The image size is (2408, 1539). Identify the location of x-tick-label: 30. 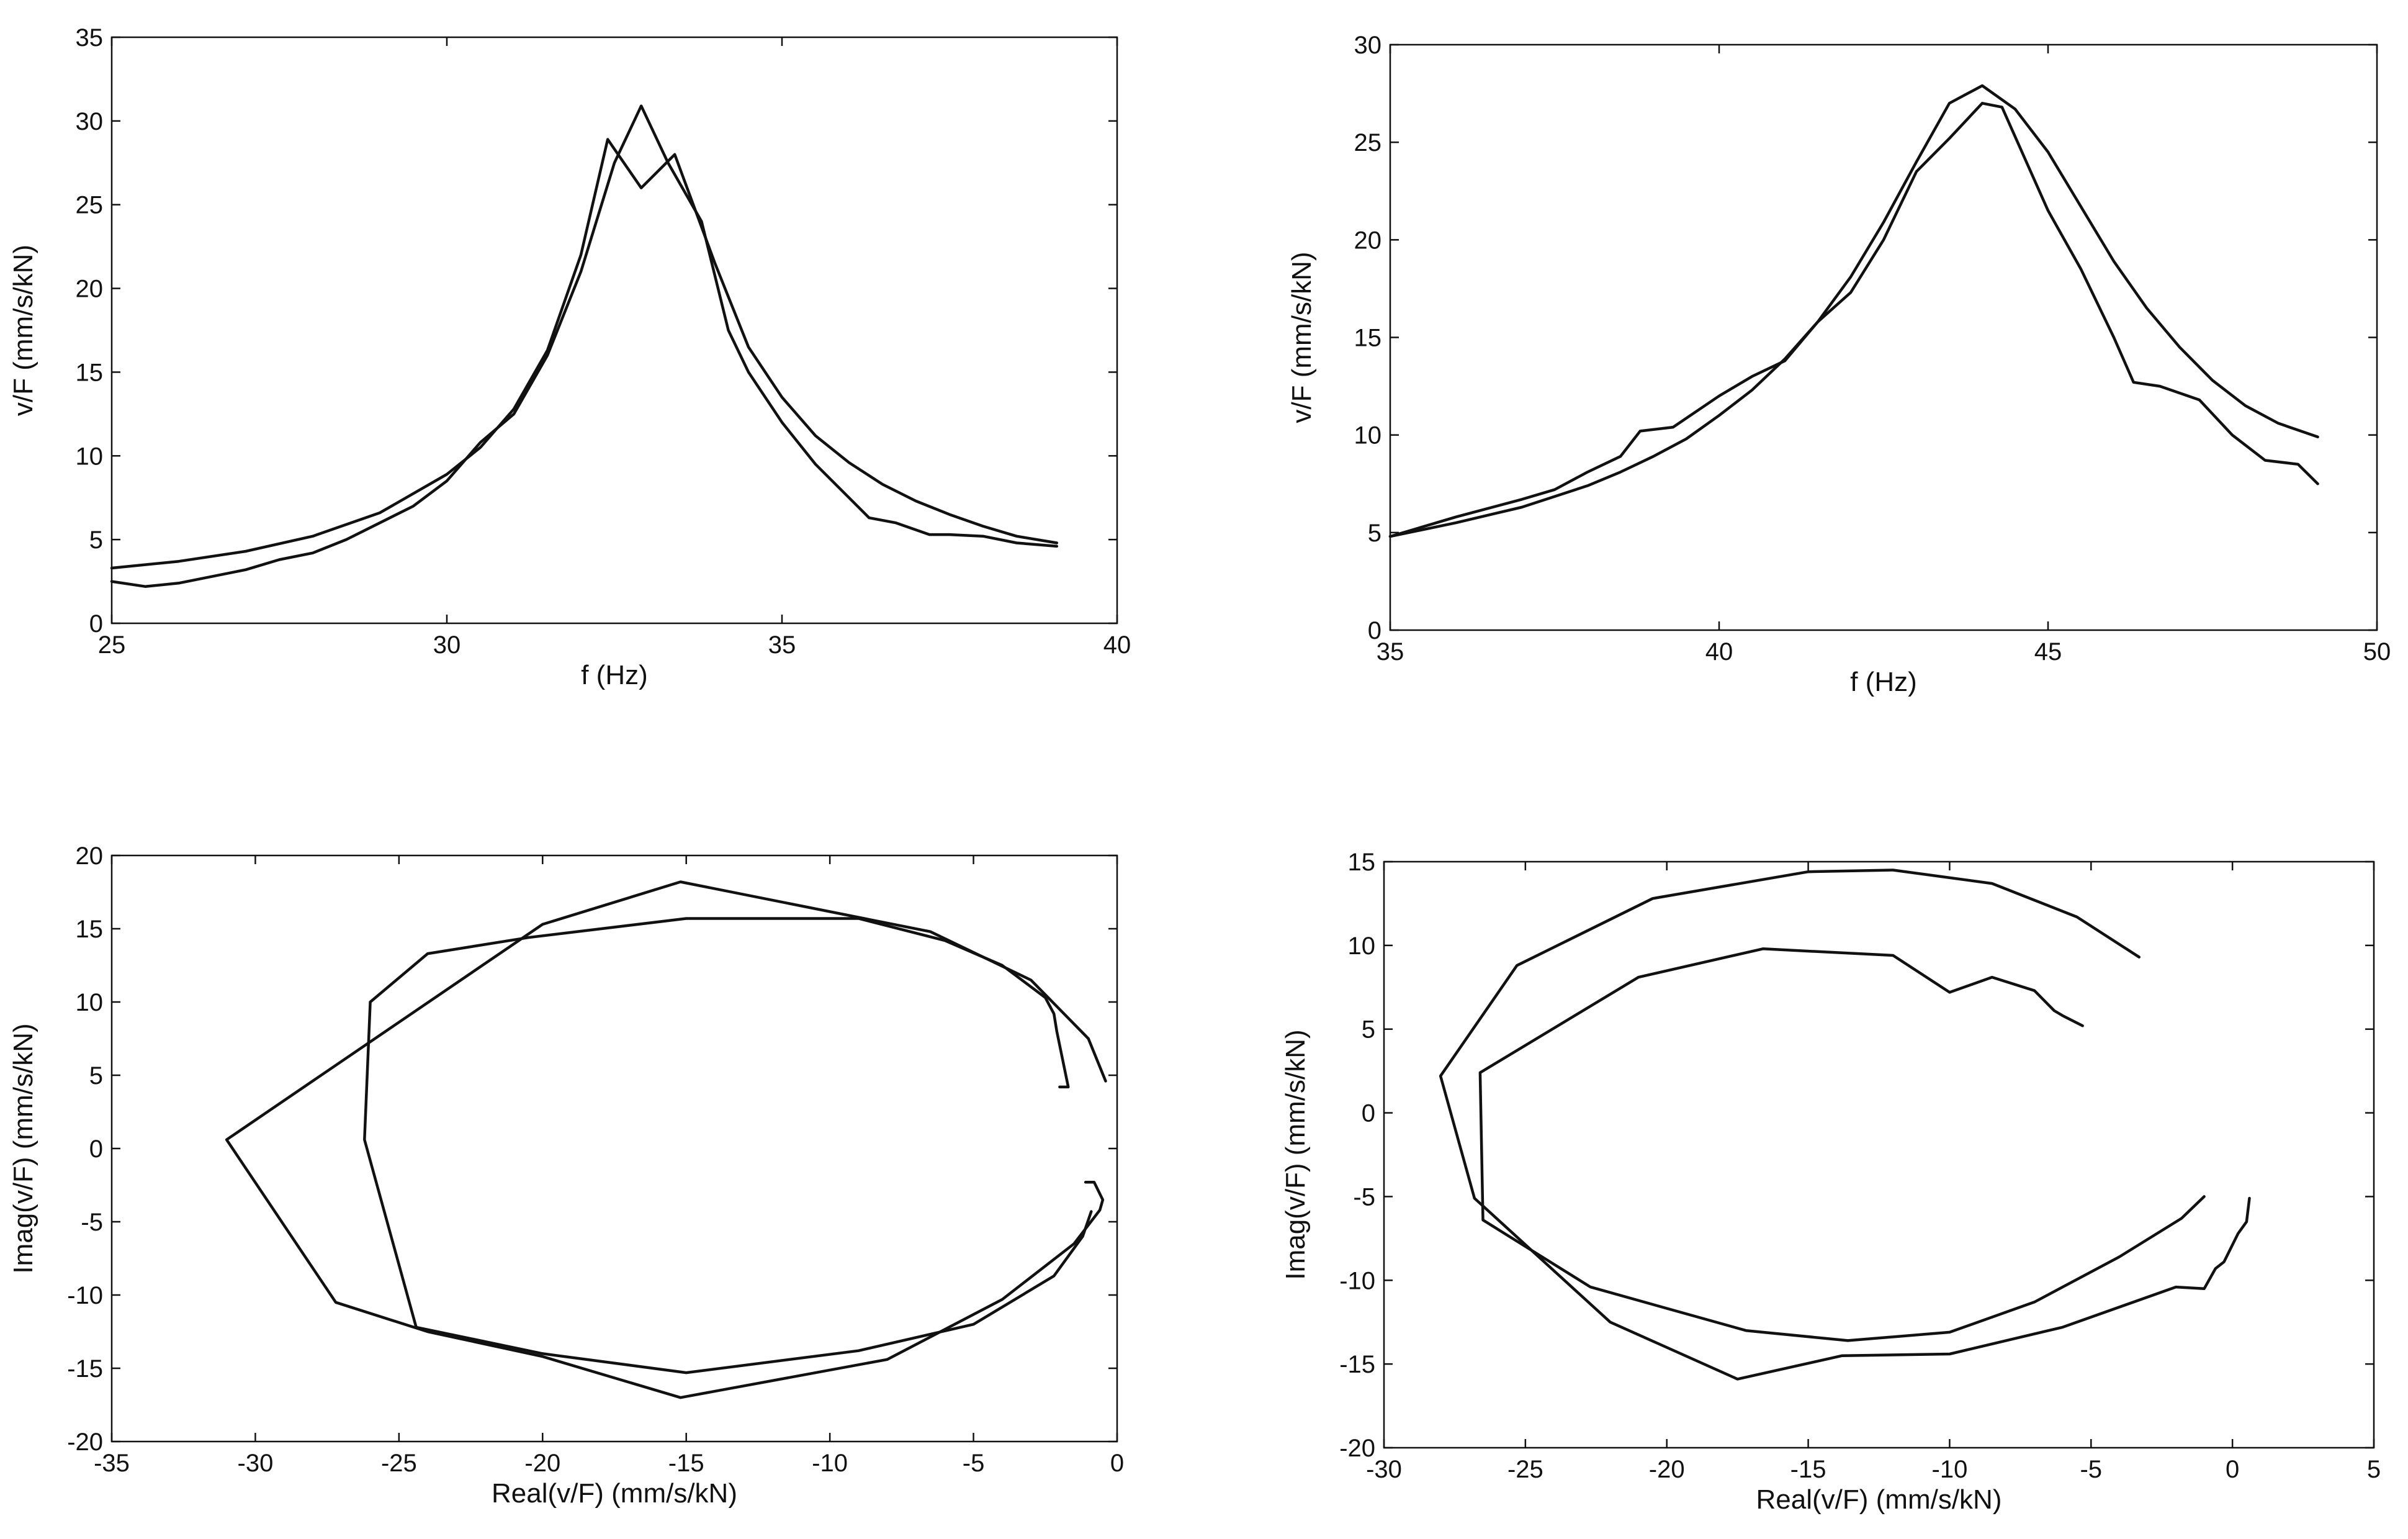
(447, 645).